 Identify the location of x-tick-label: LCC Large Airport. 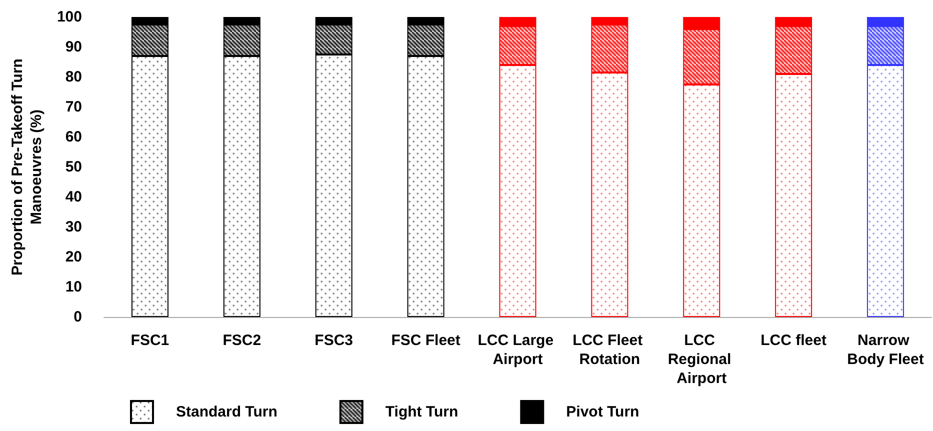
(518, 350).